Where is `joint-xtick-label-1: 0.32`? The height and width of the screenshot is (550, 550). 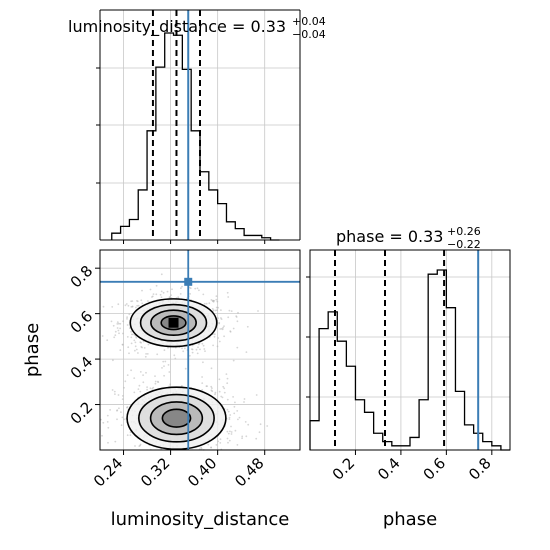 joint-xtick-label-1: 0.32 is located at coordinates (155, 472).